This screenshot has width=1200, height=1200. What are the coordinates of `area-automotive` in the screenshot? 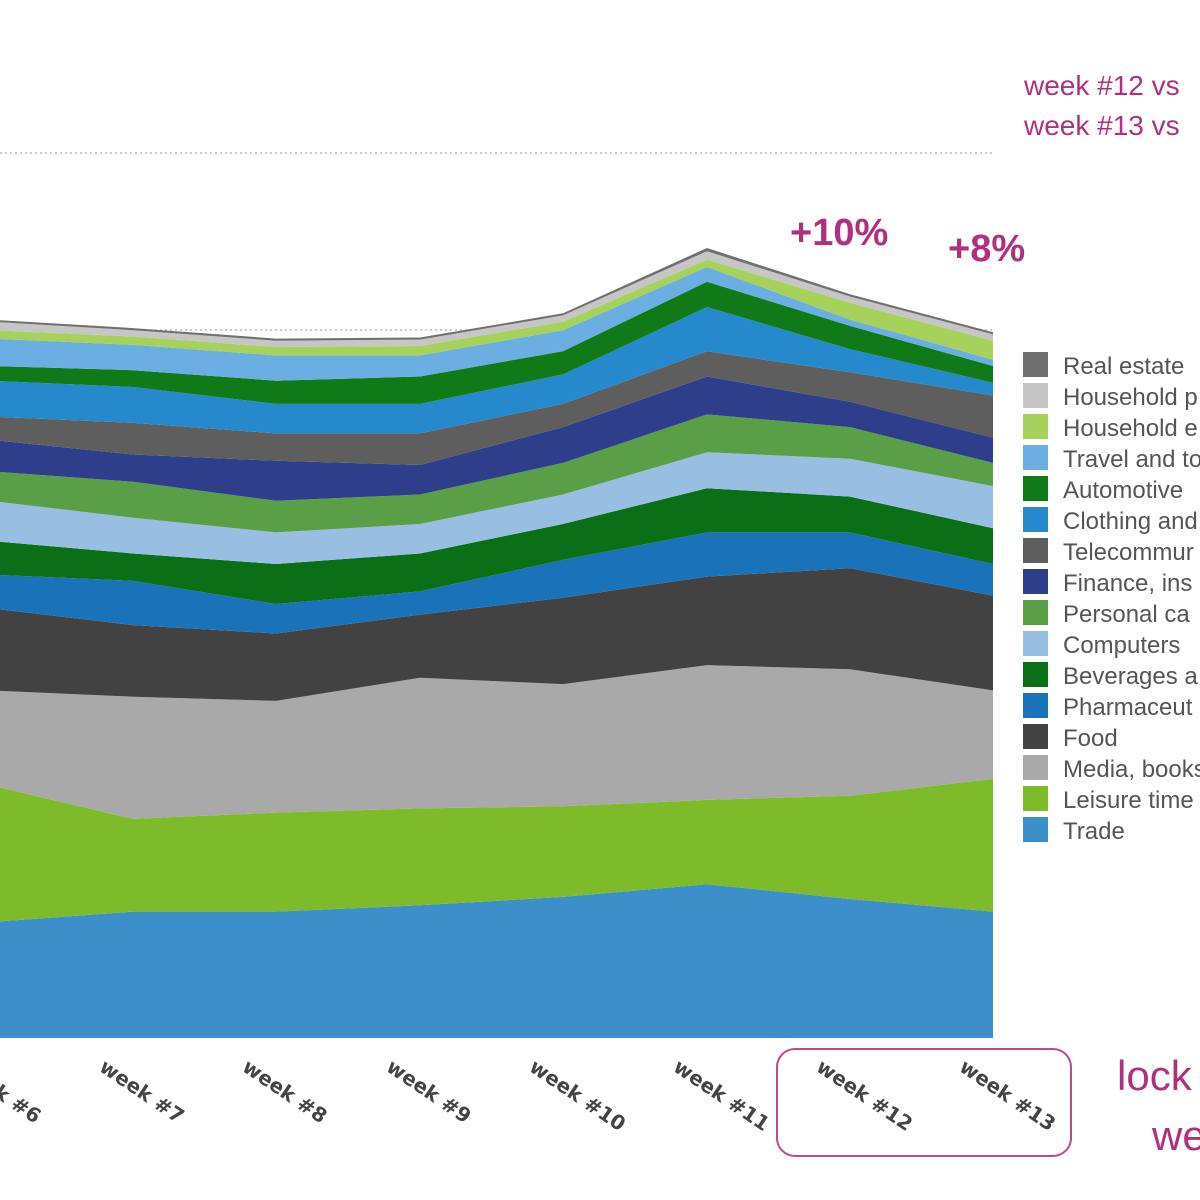 It's located at (496, 342).